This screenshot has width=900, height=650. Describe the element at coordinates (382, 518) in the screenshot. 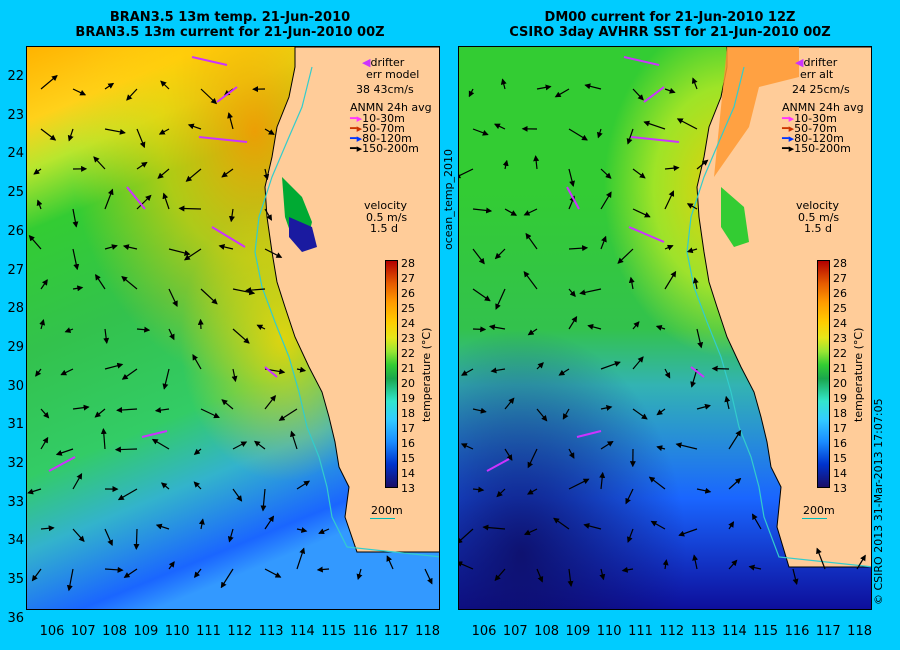

I see `left-scale-line` at that location.